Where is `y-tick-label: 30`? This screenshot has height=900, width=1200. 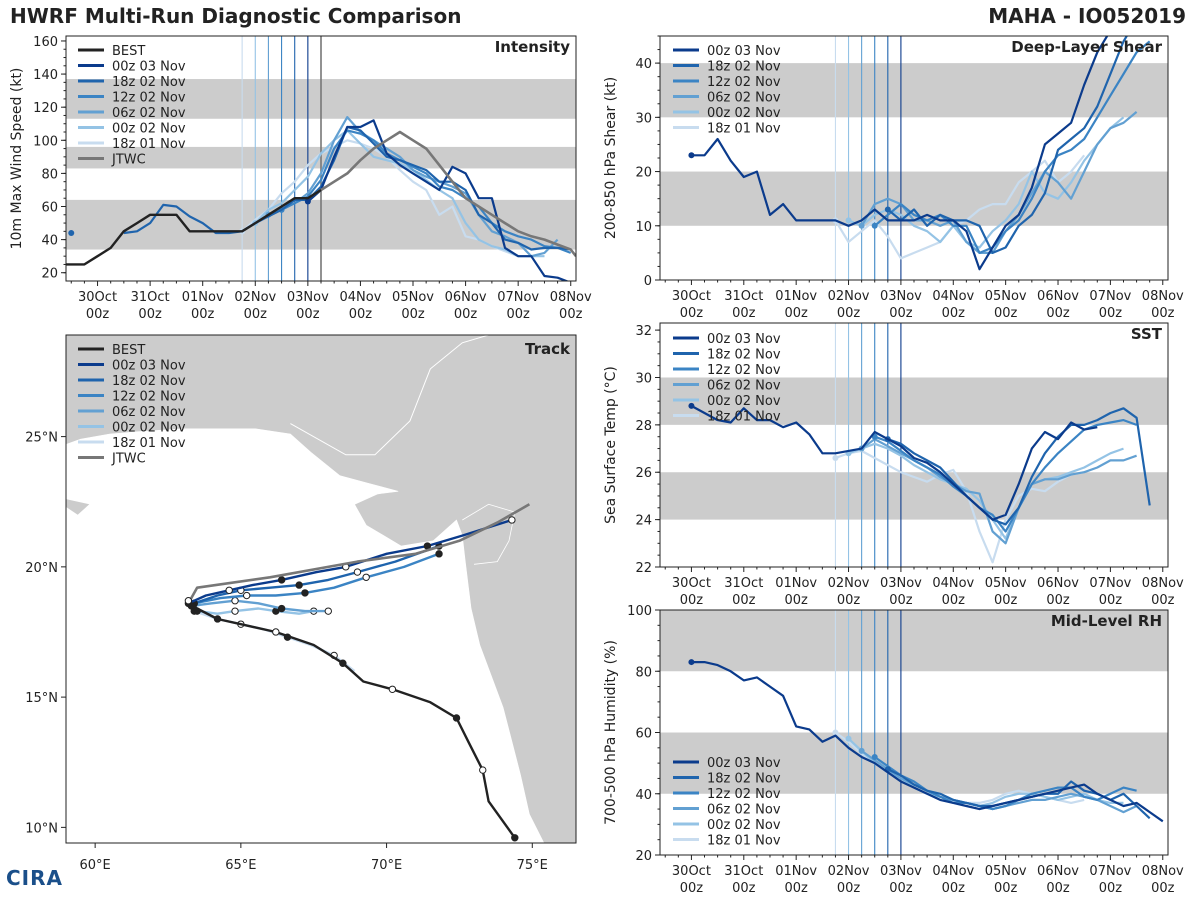
y-tick-label: 30 is located at coordinates (643, 378).